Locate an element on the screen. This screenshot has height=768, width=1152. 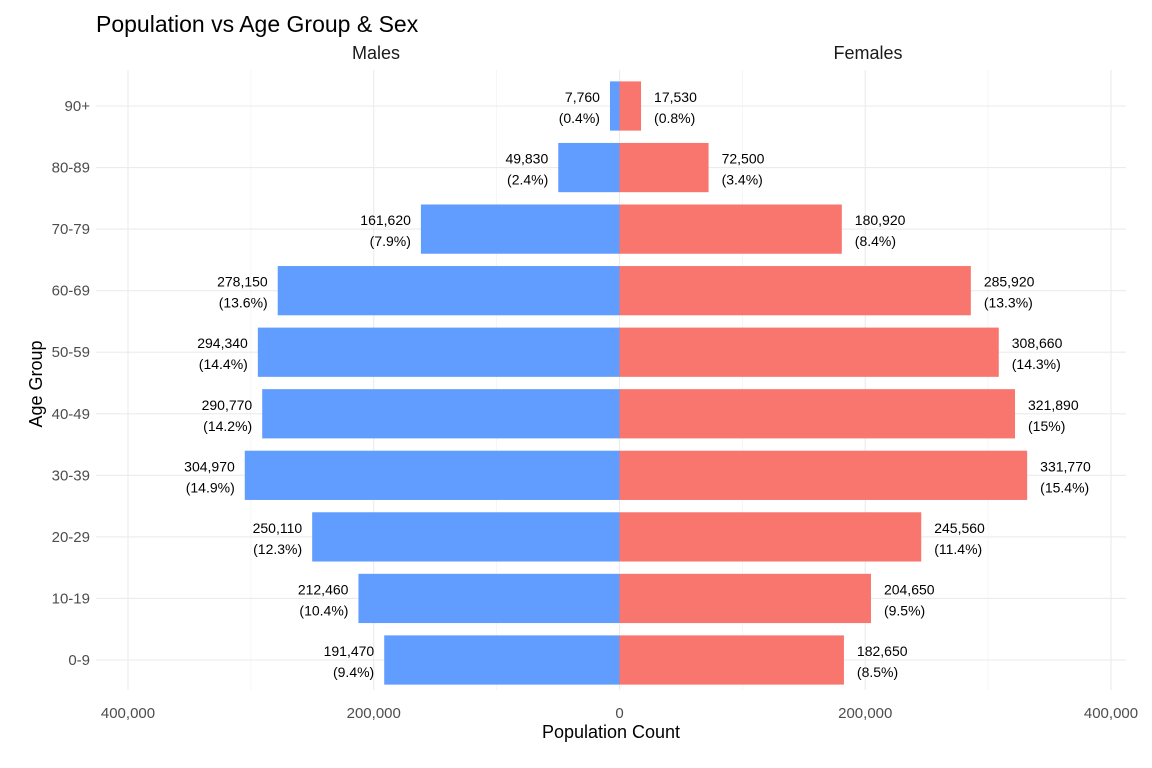
data-label-pct-females-30-39: (15.4%) is located at coordinates (1064, 487).